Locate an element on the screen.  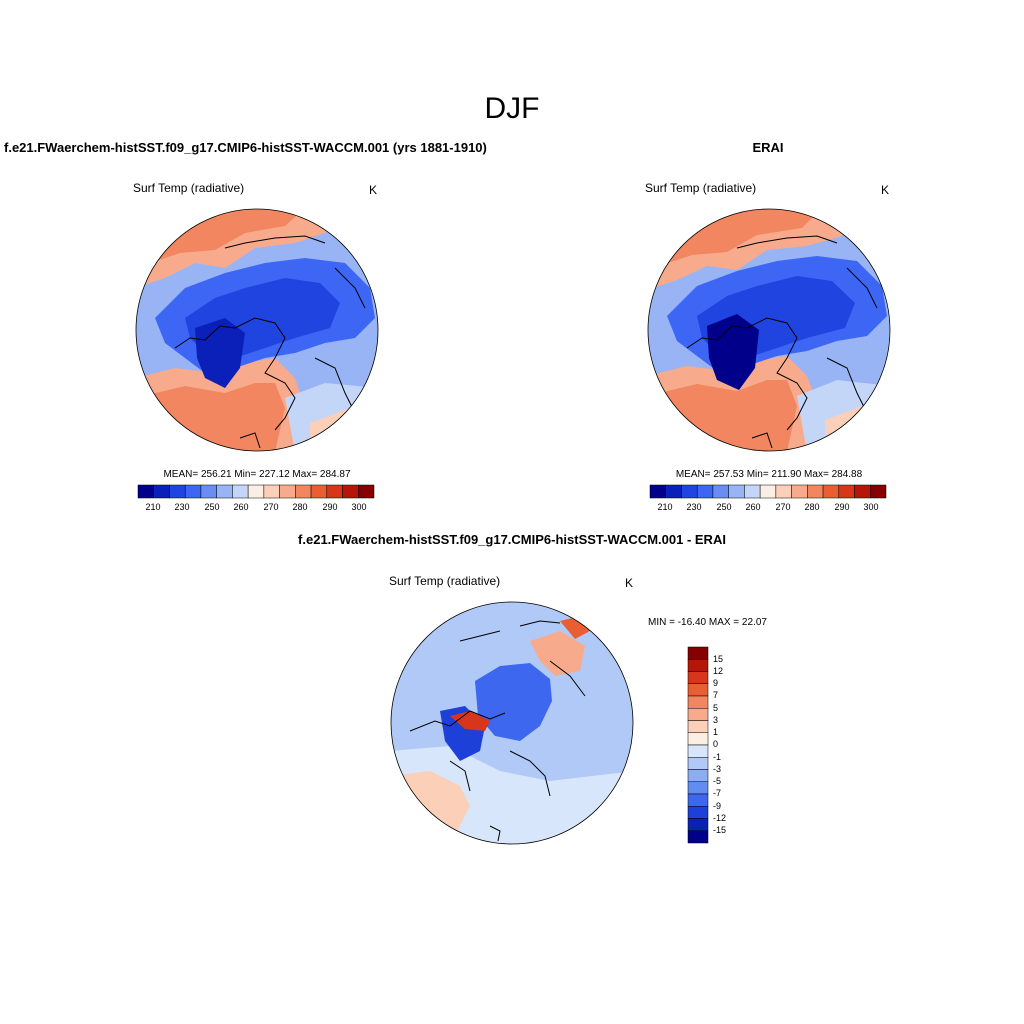
obs-stats: MEAN= 257.53 Min= 211.90 Max= 284.88 is located at coordinates (769, 474).